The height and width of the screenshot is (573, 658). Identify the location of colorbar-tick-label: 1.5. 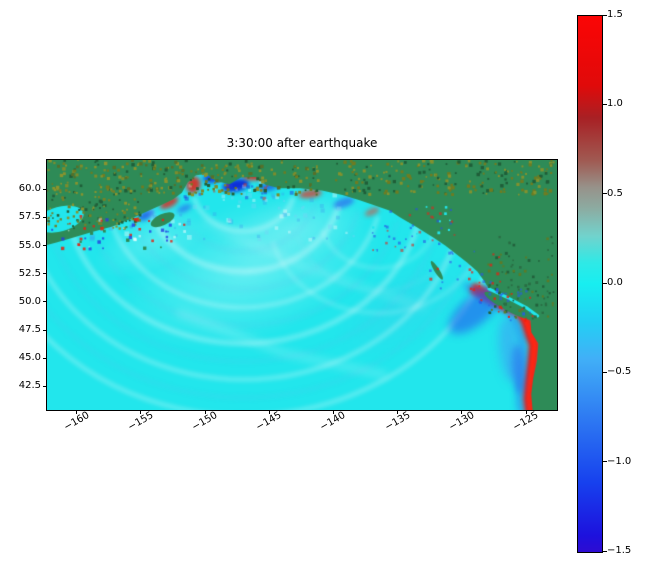
(615, 14).